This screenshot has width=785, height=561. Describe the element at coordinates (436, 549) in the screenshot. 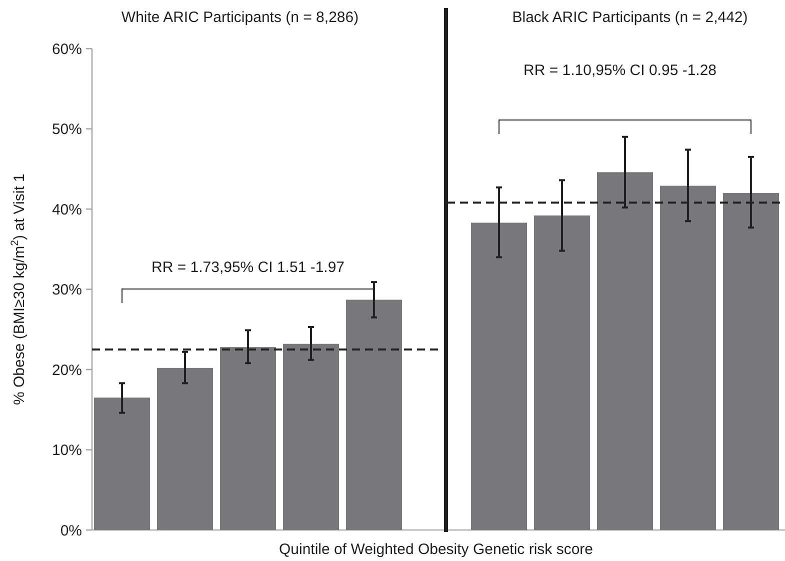

I see `x-axis-title: Quintile of Weighted Obesity Genetic risk score` at that location.